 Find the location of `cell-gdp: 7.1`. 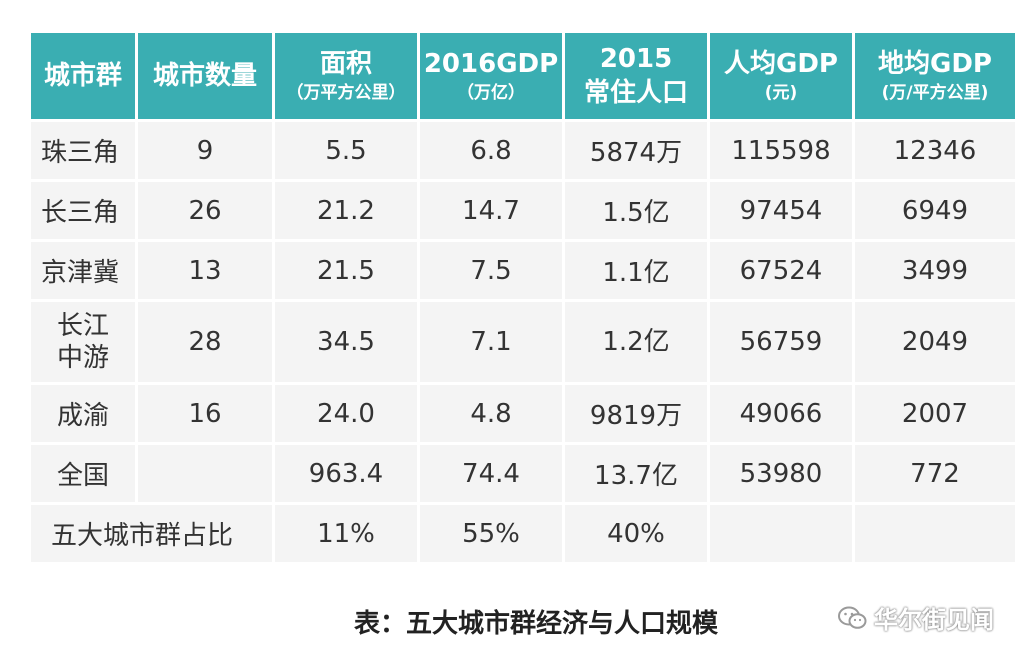

cell-gdp: 7.1 is located at coordinates (491, 342).